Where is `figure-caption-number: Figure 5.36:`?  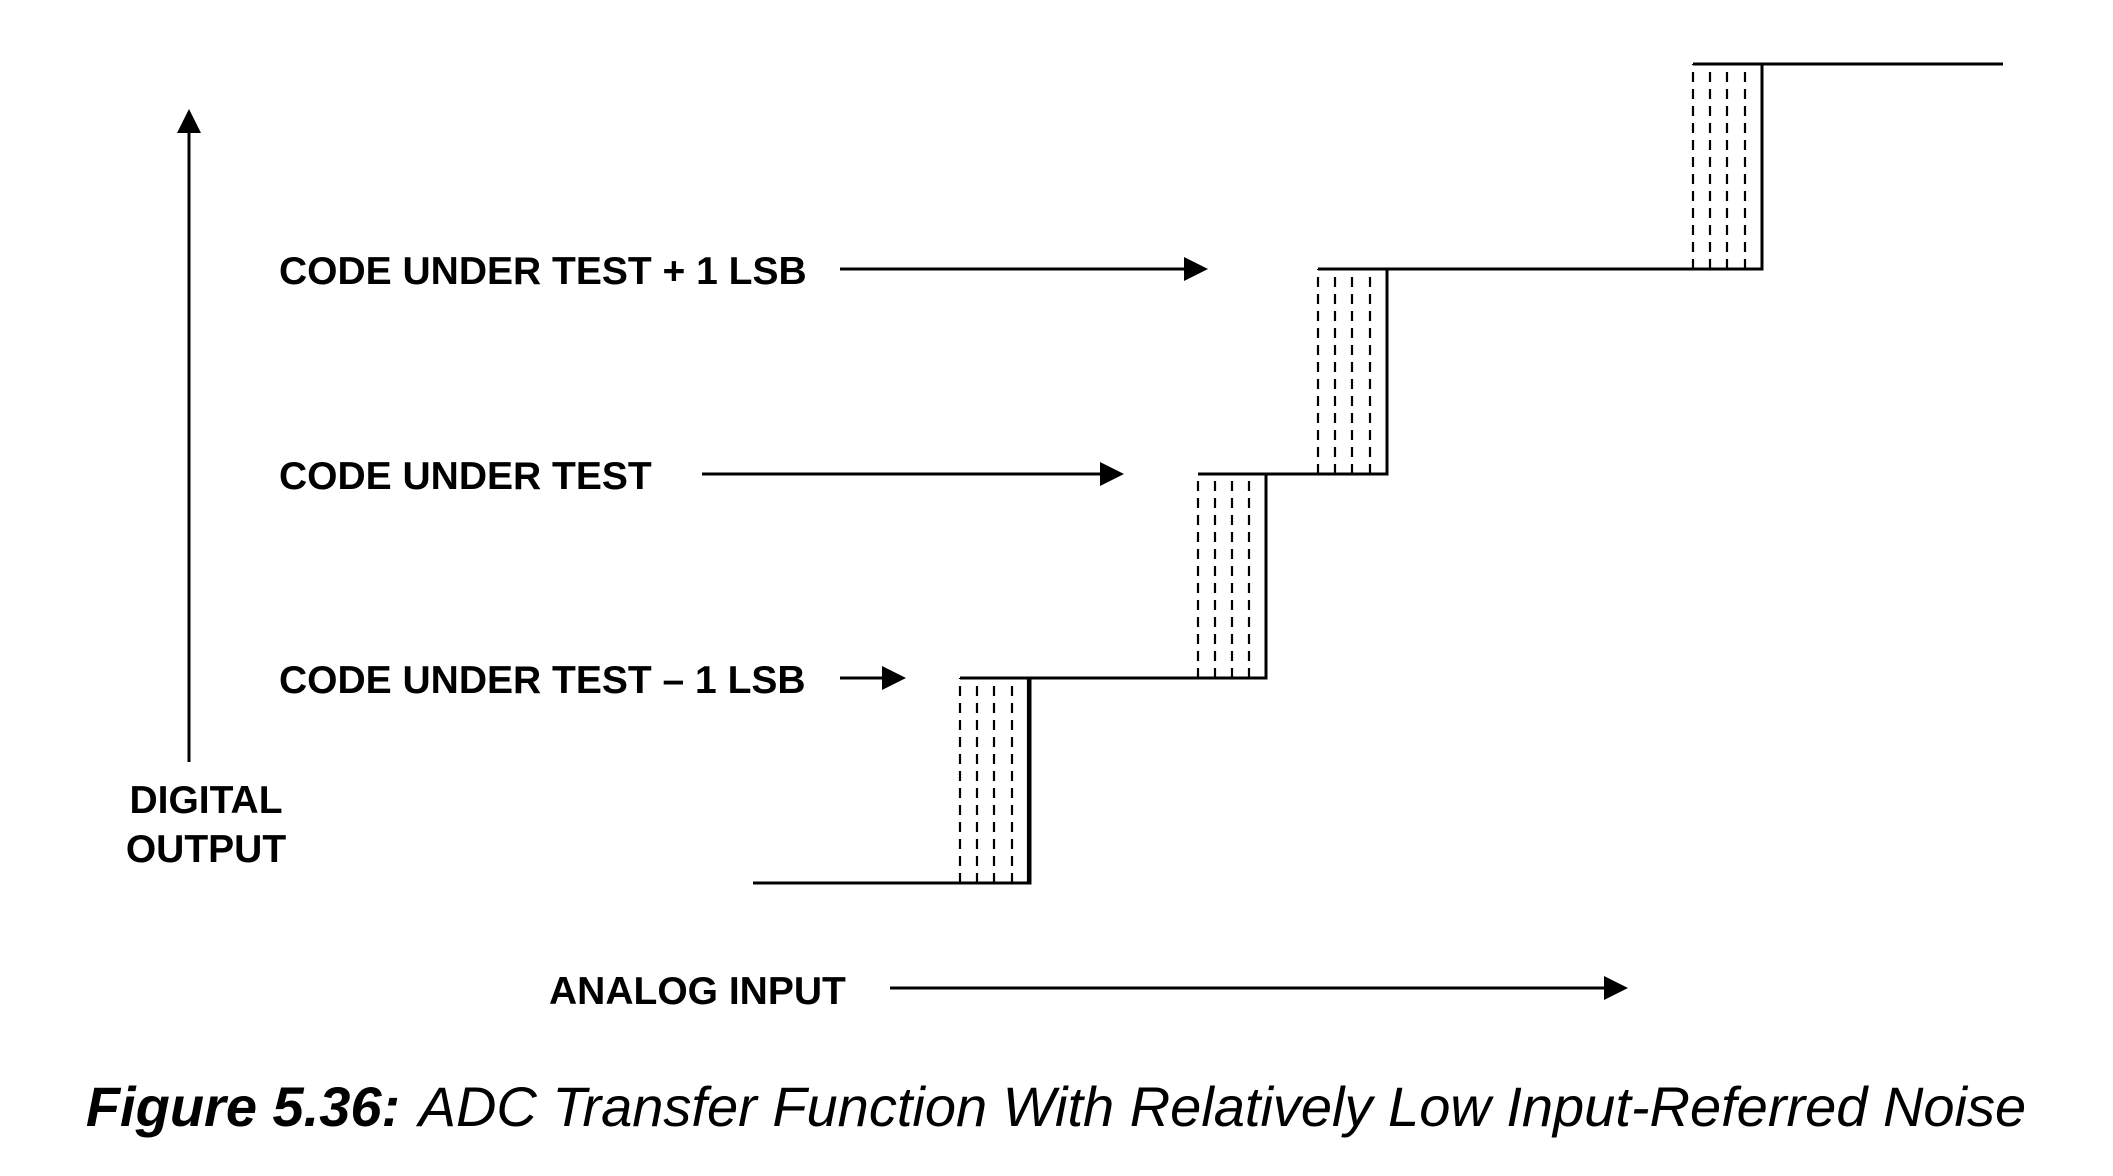
figure-caption-number: Figure 5.36: is located at coordinates (243, 1106).